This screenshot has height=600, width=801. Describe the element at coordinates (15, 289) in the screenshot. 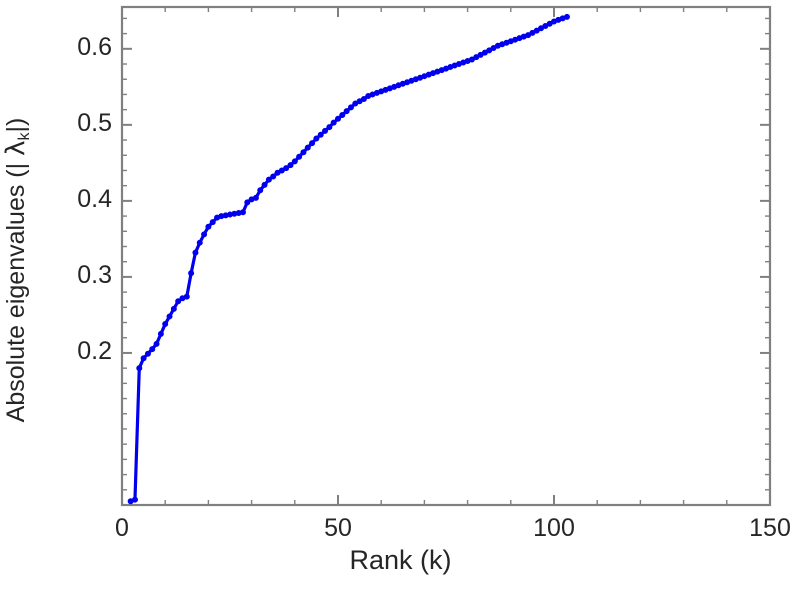

I see `y-axis-label-text: Absolute eigenvalues (|` at that location.